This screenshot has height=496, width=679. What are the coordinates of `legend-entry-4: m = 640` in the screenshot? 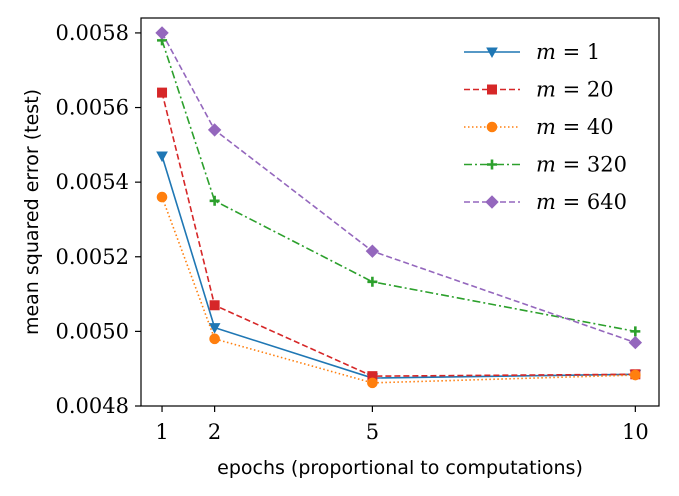 It's located at (545, 202).